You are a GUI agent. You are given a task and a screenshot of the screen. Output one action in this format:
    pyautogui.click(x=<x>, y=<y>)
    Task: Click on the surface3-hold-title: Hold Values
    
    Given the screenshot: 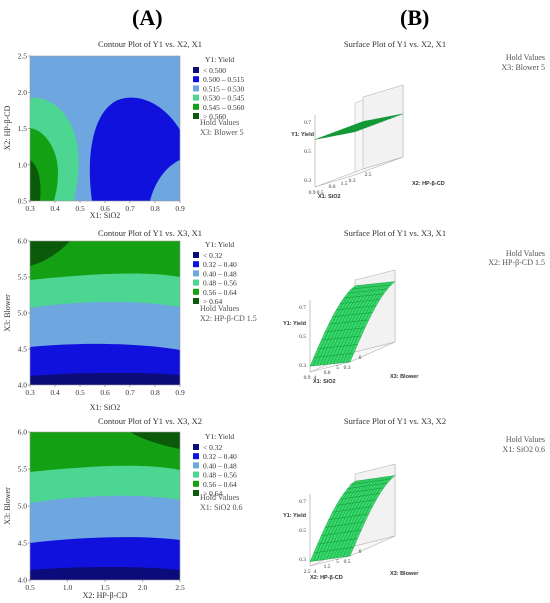 What is the action you would take?
    pyautogui.click(x=525, y=439)
    